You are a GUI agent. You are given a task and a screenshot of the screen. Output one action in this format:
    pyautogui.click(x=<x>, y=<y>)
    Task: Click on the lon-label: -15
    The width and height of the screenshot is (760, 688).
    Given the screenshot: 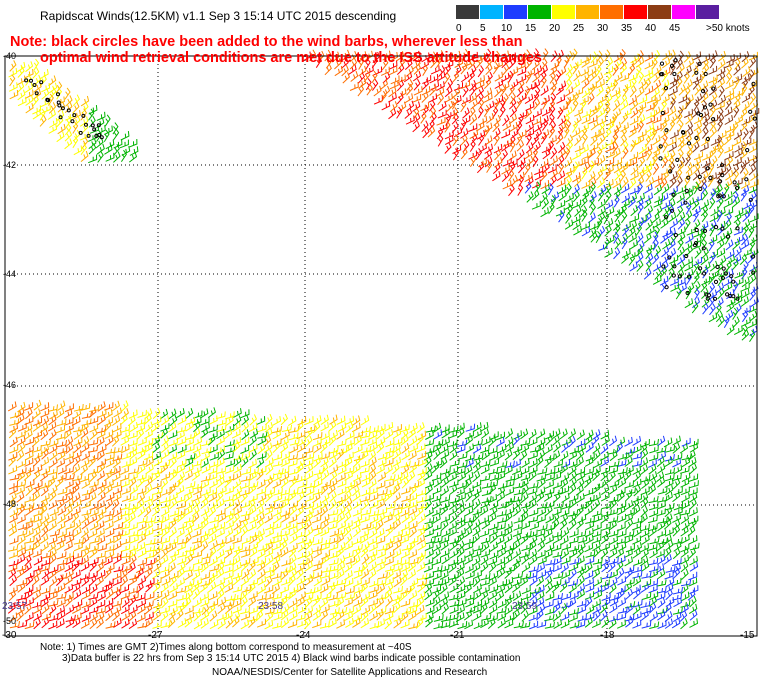 What is the action you would take?
    pyautogui.click(x=747, y=635)
    